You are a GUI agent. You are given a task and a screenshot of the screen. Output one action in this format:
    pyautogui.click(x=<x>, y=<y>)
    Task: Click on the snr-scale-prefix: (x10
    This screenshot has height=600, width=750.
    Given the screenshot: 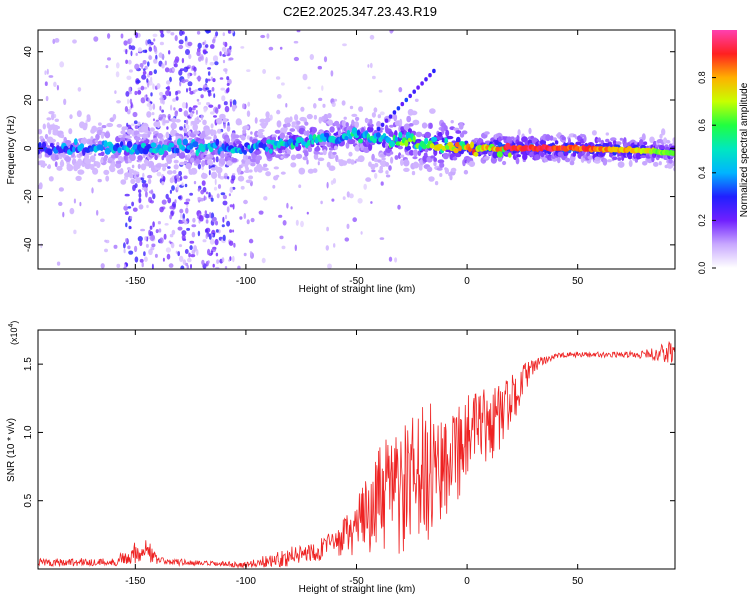 What is the action you would take?
    pyautogui.click(x=14, y=336)
    